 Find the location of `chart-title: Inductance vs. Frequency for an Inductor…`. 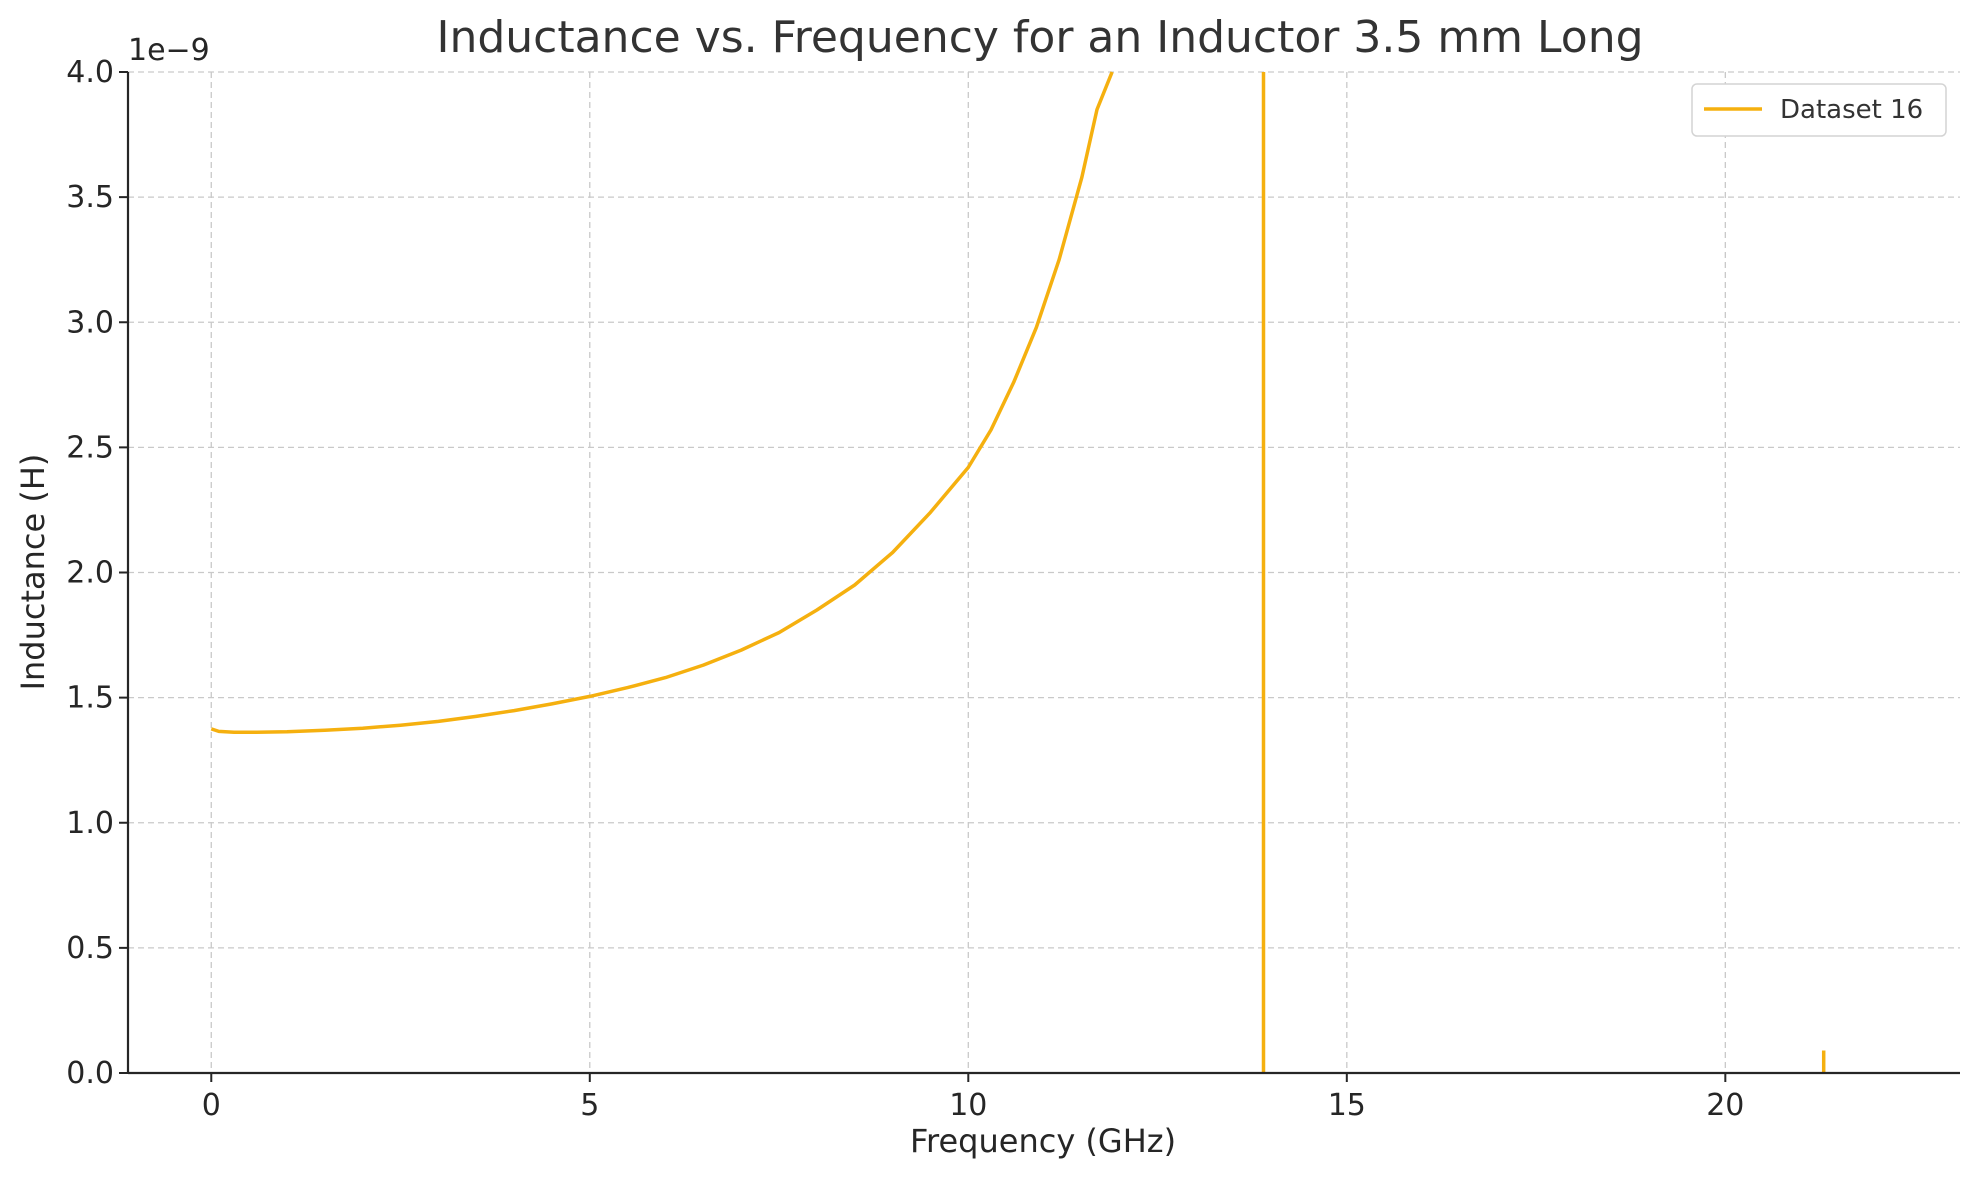

chart-title: Inductance vs. Frequency for an Inductor… is located at coordinates (1039, 37).